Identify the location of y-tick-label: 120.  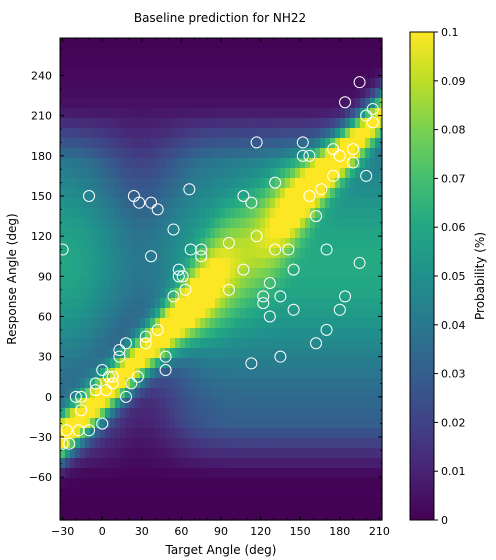
(41, 236).